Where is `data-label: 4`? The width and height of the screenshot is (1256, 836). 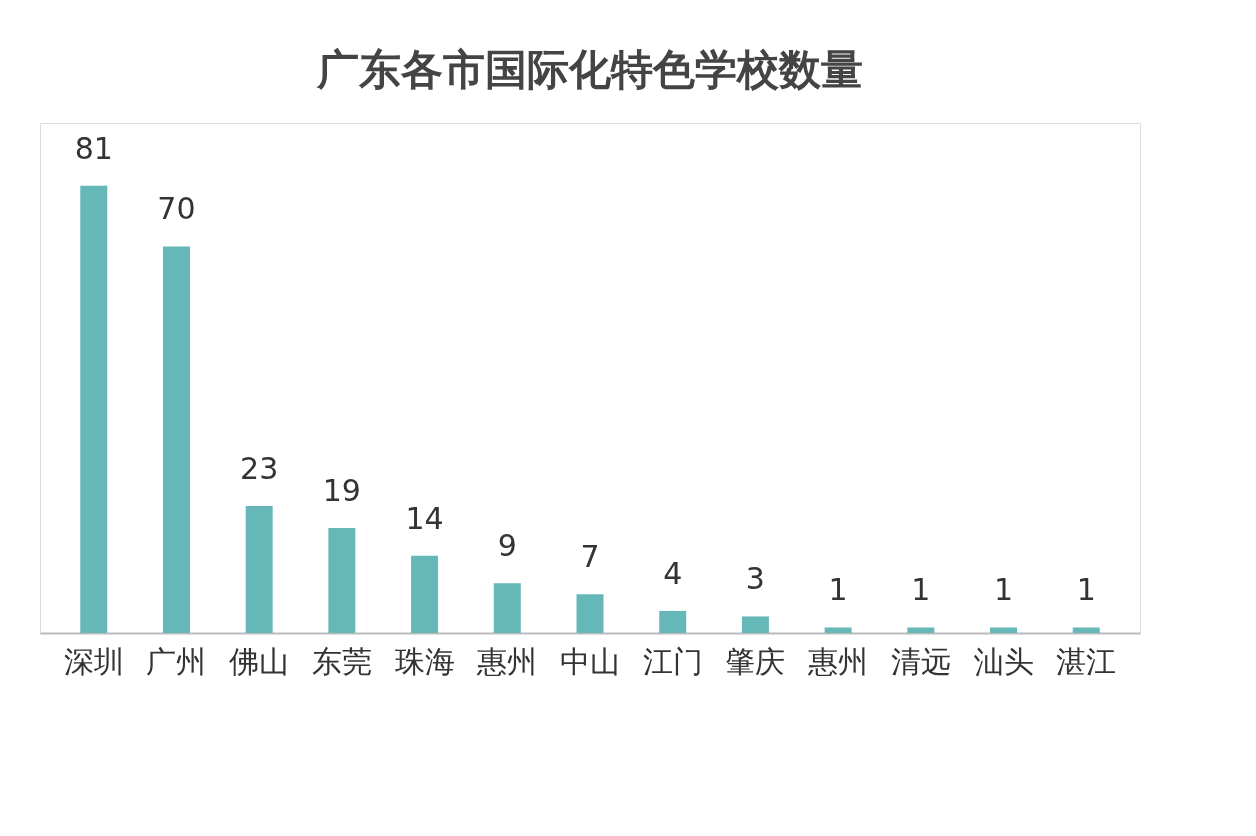
data-label: 4 is located at coordinates (673, 573).